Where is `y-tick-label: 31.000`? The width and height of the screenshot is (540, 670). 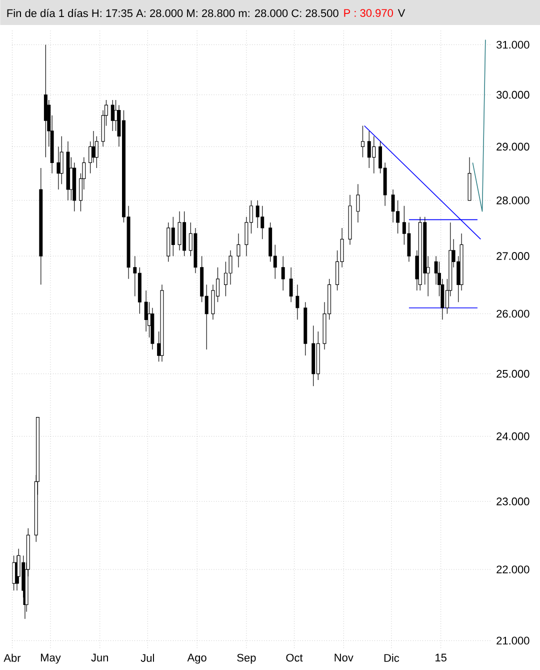 y-tick-label: 31.000 is located at coordinates (513, 44).